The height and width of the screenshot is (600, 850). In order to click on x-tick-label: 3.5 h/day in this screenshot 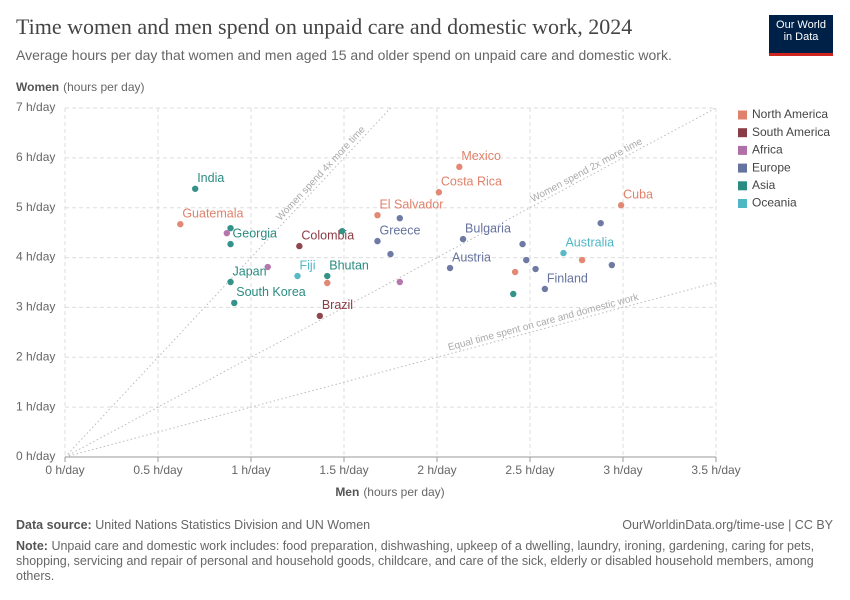, I will do `click(715, 470)`.